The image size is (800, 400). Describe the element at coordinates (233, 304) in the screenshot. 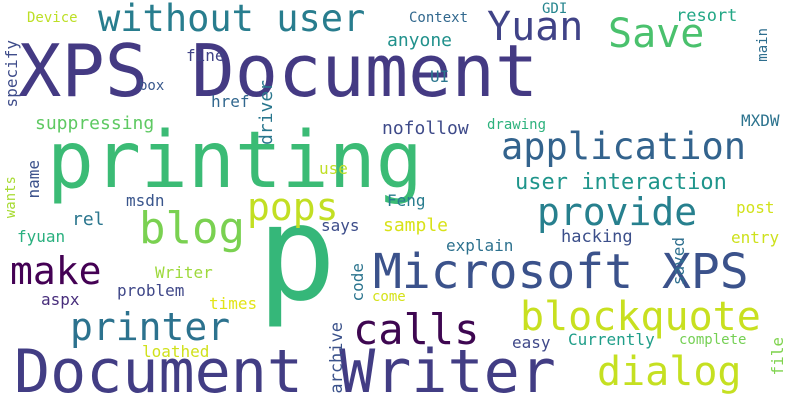

I see `word-times: times` at that location.